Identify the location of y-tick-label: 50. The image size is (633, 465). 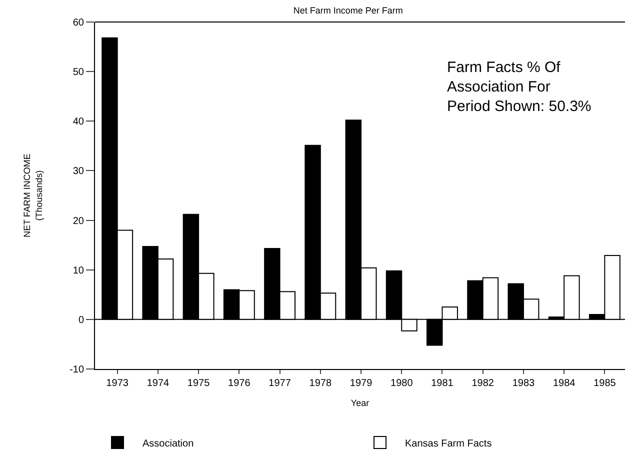
(78, 72).